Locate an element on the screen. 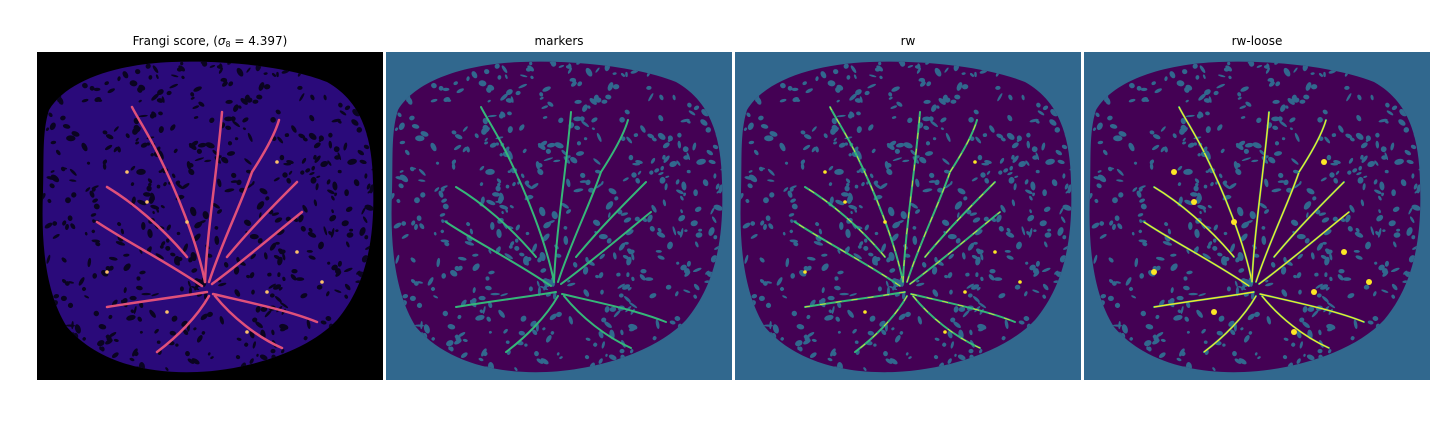  markers-title: markers is located at coordinates (559, 41).